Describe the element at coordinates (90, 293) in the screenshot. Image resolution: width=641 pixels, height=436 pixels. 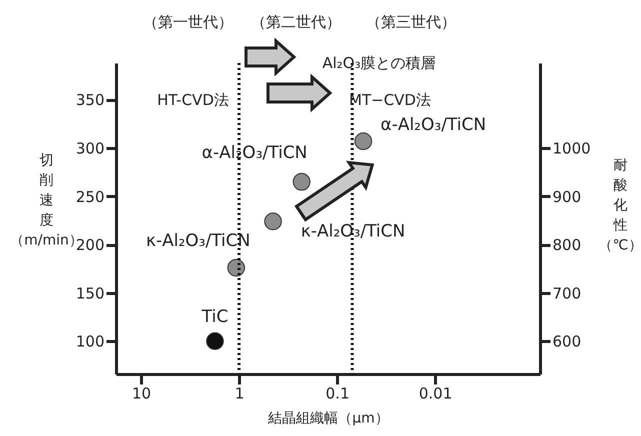
I see `y-tick-label: 150` at that location.